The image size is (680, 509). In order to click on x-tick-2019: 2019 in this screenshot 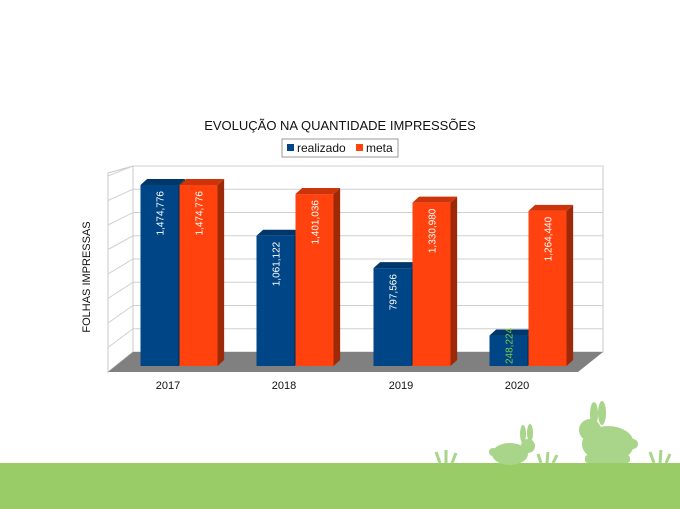, I will do `click(401, 386)`.